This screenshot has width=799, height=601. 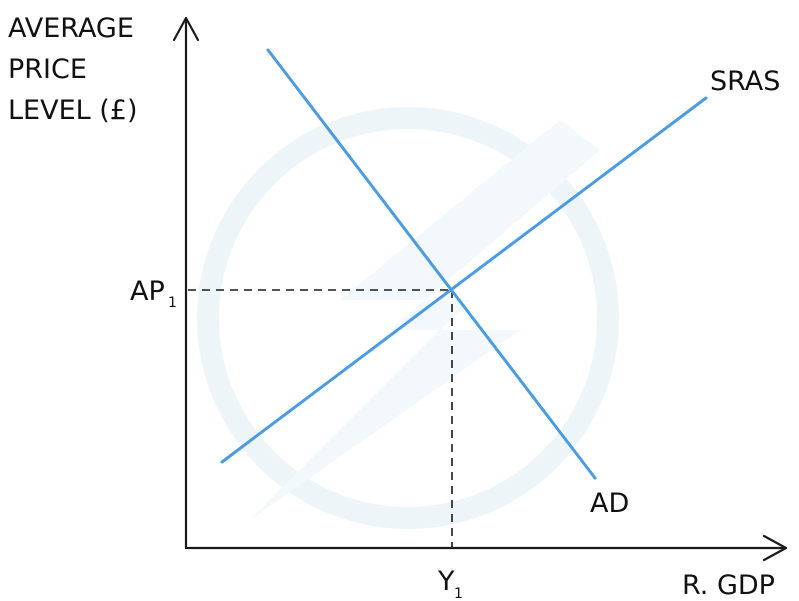 I want to click on x-axis, so click(x=486, y=548).